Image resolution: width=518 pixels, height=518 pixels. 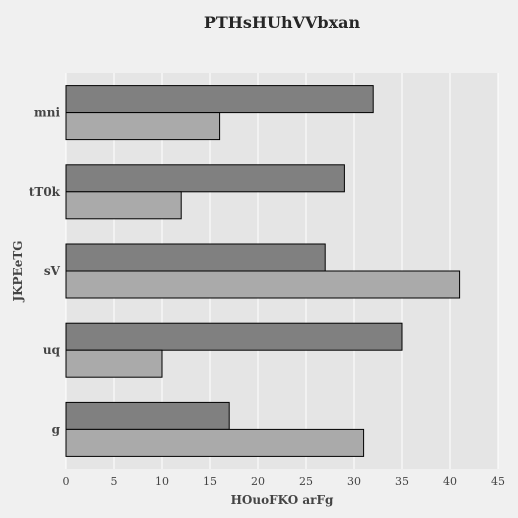 What do you see at coordinates (56, 429) in the screenshot?
I see `y-tick-label: g` at bounding box center [56, 429].